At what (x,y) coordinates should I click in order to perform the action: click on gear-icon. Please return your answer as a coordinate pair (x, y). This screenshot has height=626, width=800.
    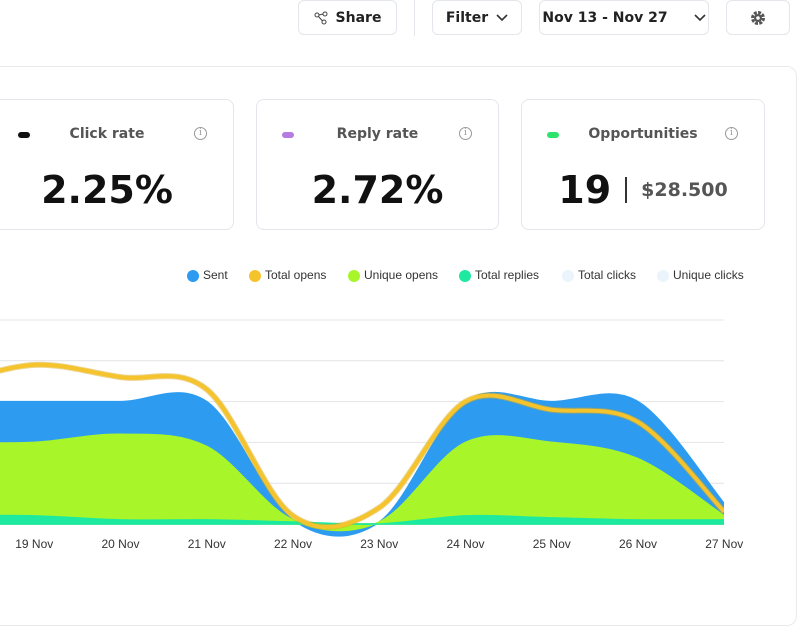
    Looking at the image, I should click on (758, 17).